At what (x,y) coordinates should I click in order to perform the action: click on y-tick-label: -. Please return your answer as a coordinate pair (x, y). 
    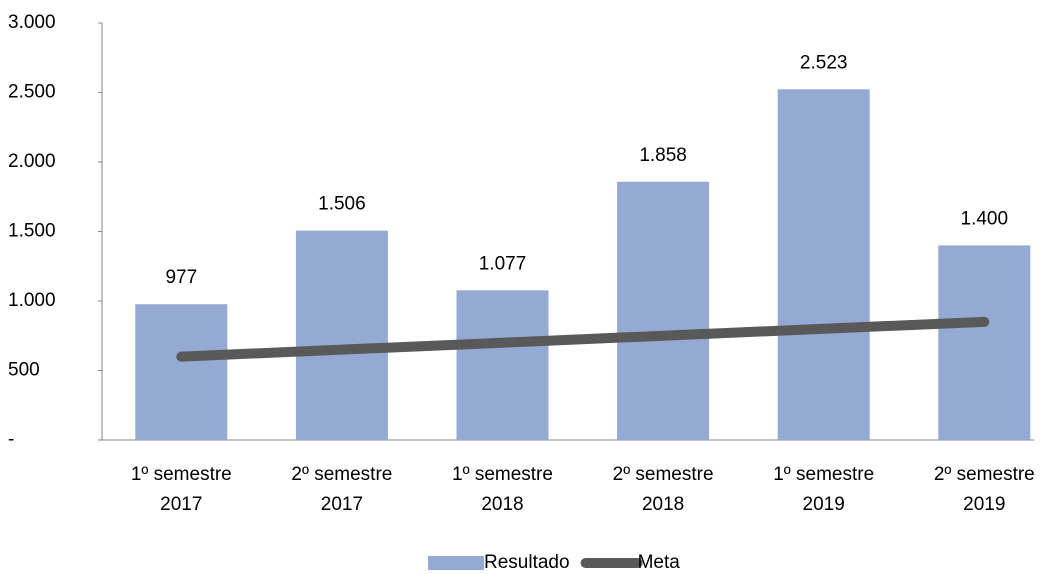
    Looking at the image, I should click on (11, 439).